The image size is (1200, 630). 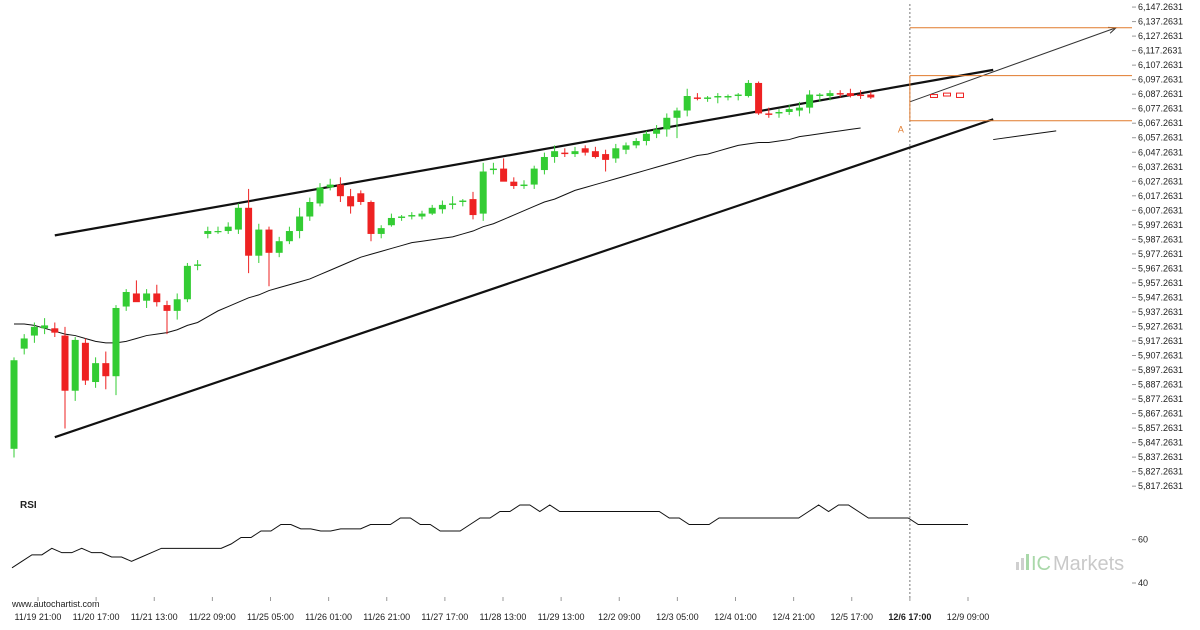 I want to click on x-tick-label: 11/26 01:00, so click(x=328, y=617).